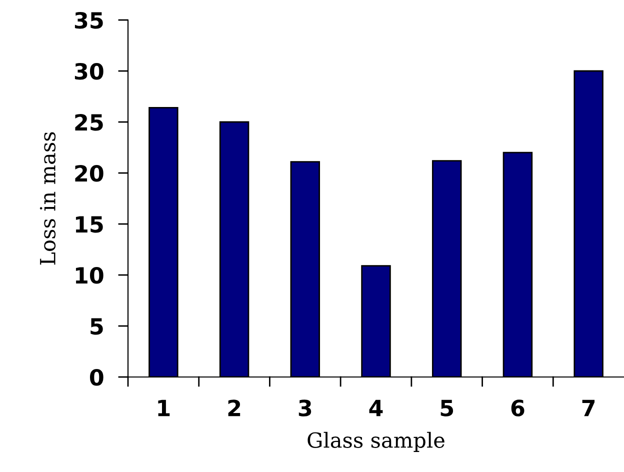 The image size is (624, 472). Describe the element at coordinates (305, 408) in the screenshot. I see `x-tick-label: 3` at that location.